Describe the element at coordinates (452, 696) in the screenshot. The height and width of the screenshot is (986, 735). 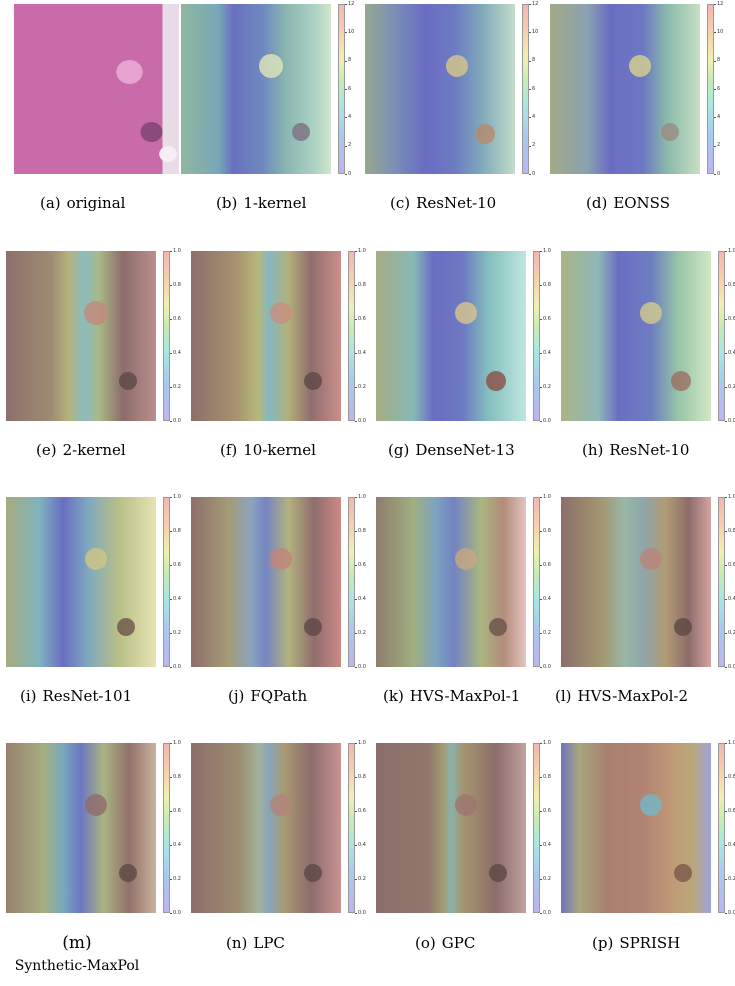
I see `caption-k: (k) HVS-MaxPol-1` at that location.